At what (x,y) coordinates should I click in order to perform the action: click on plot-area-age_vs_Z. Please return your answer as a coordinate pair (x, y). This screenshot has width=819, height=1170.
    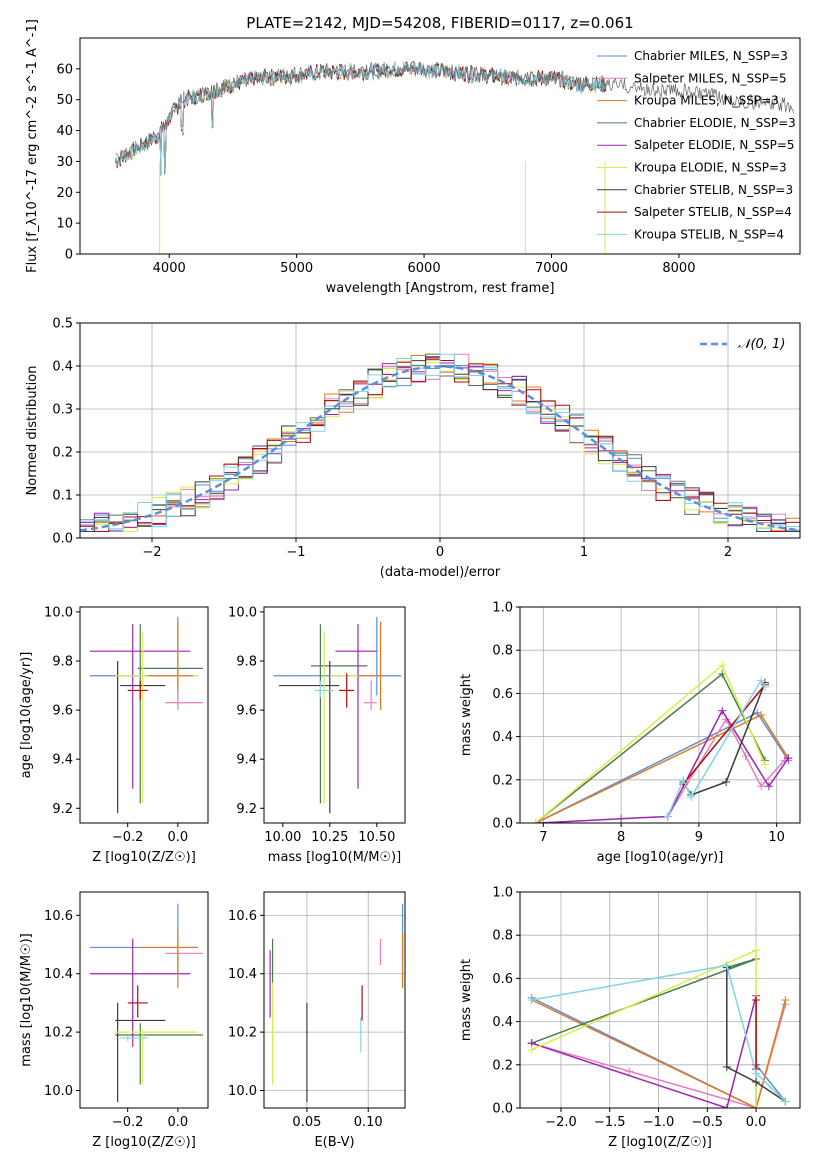
    Looking at the image, I should click on (146, 715).